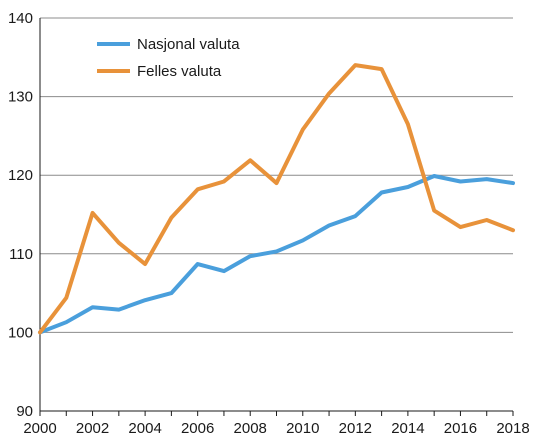 This screenshot has height=445, width=540. What do you see at coordinates (407, 428) in the screenshot?
I see `x-tick-label: 2014` at bounding box center [407, 428].